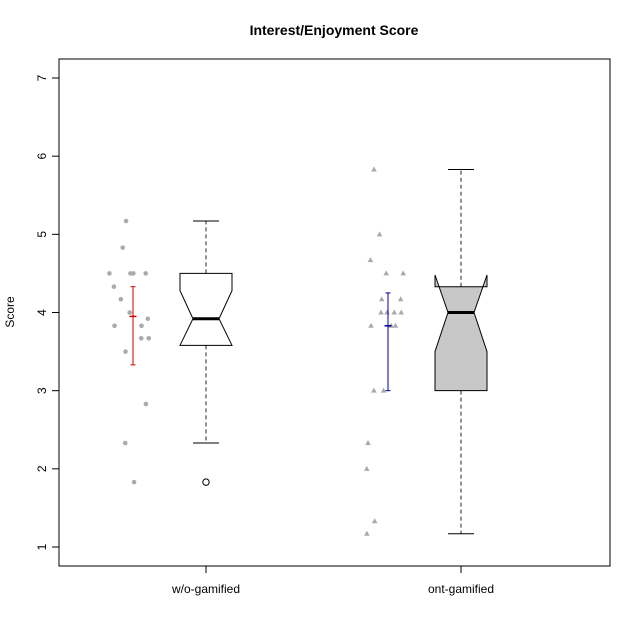  Describe the element at coordinates (42, 234) in the screenshot. I see `y-tick-label: 5` at that location.